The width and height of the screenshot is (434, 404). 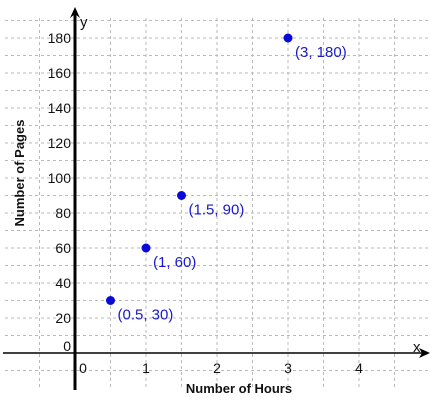 I want to click on y-tick-label: 120, so click(x=60, y=143).